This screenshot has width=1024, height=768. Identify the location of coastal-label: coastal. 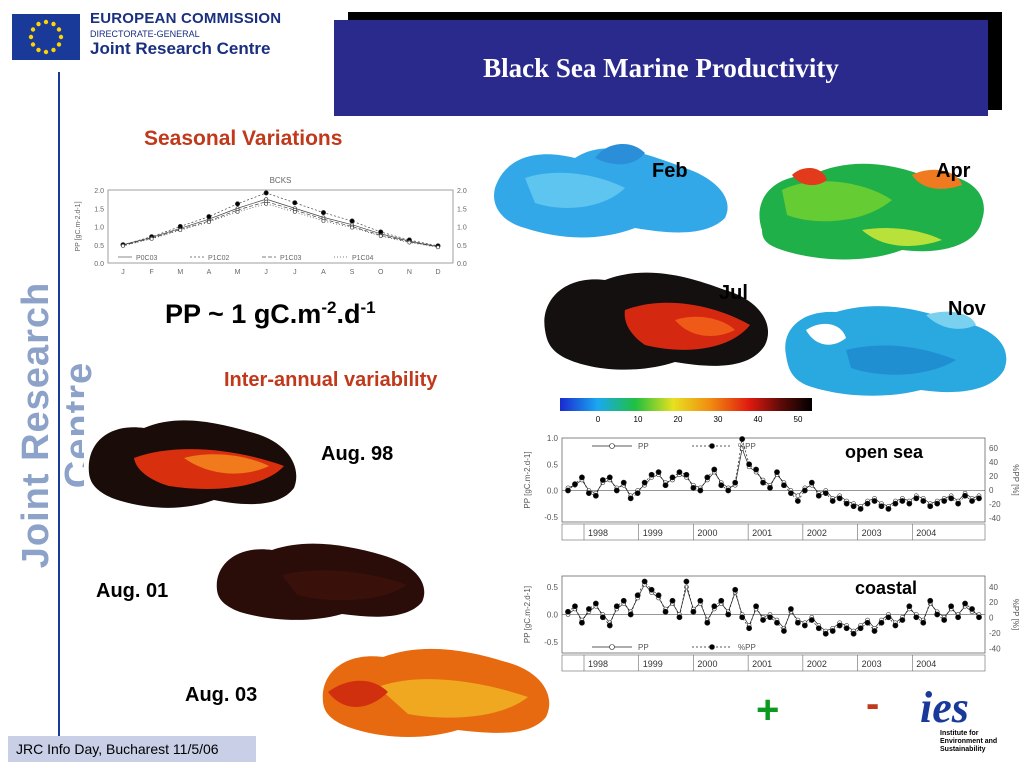
(886, 588).